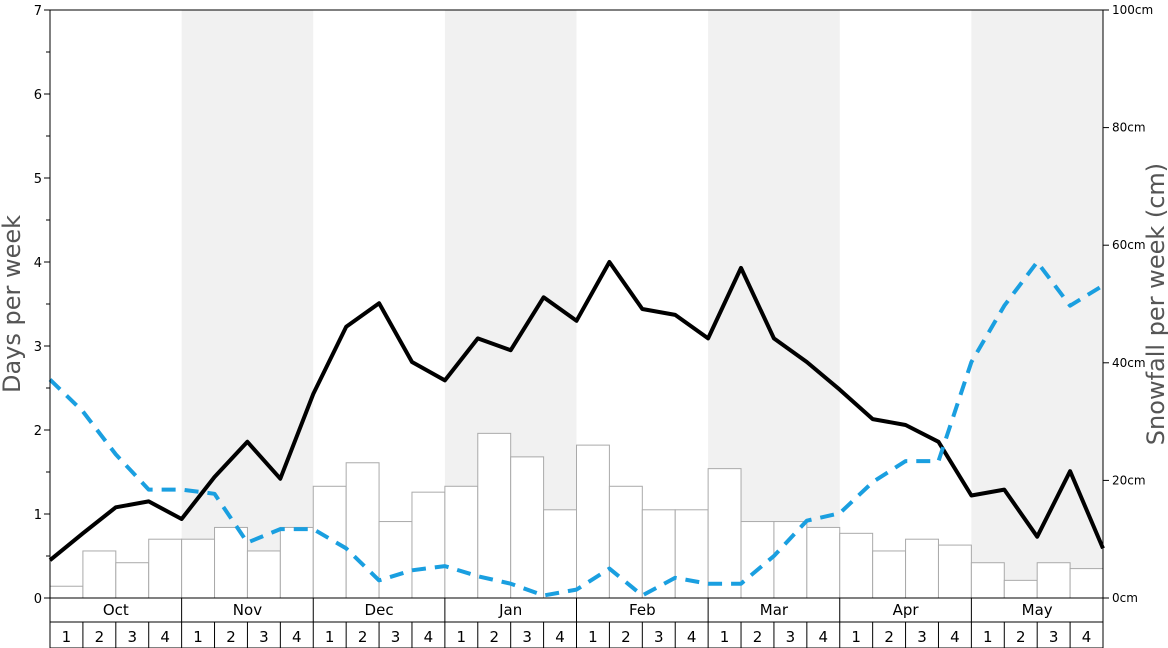 The image size is (1168, 648). What do you see at coordinates (1129, 480) in the screenshot?
I see `right-tick-label: 20cm` at bounding box center [1129, 480].